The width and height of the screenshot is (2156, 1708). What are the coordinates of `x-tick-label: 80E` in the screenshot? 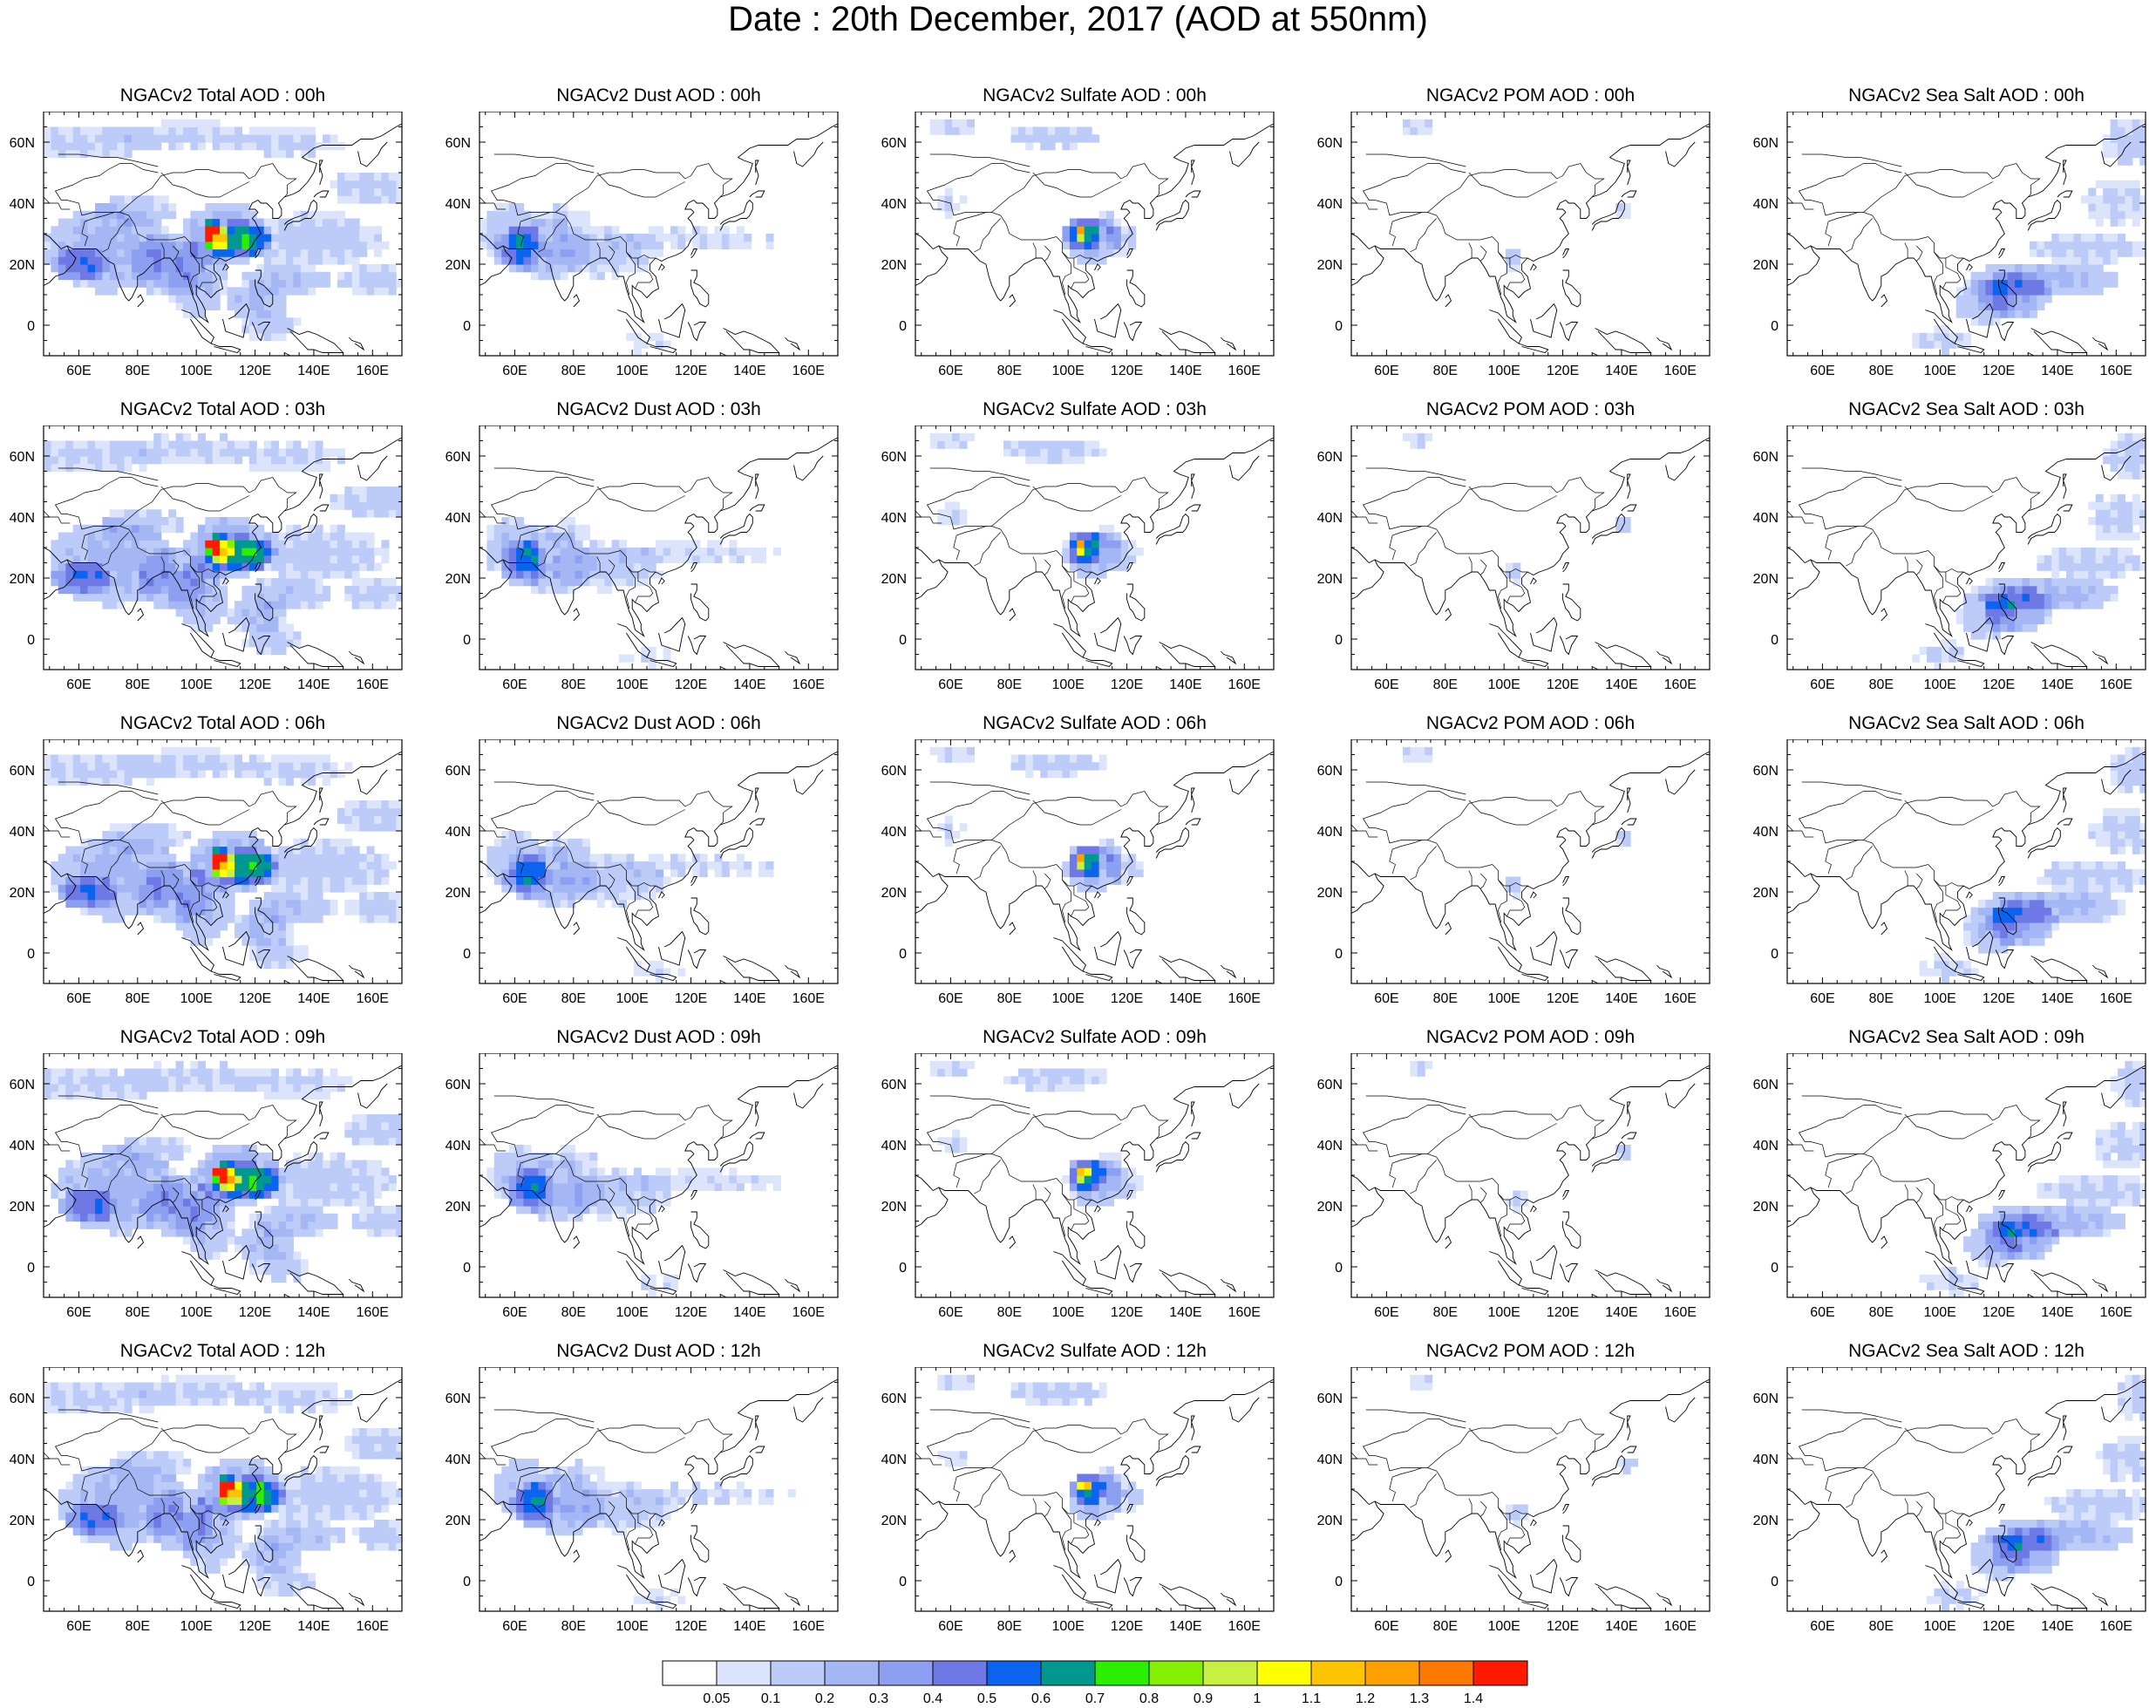 It's located at (1445, 685).